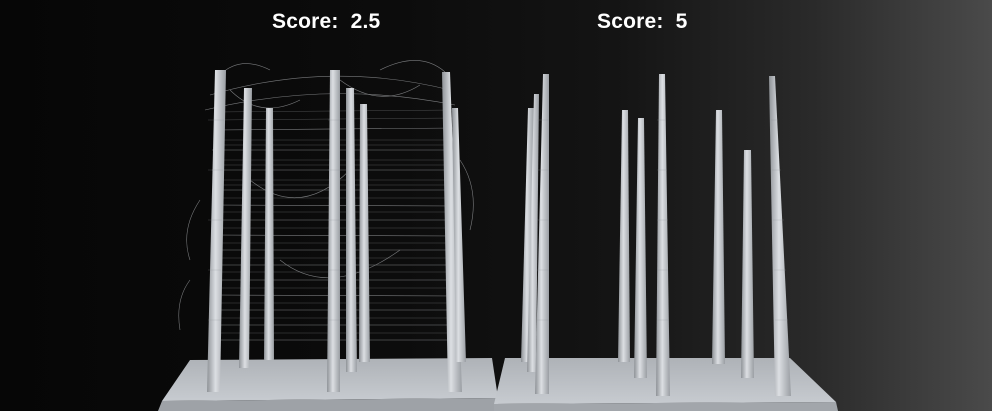  Describe the element at coordinates (326, 21) in the screenshot. I see `left-score-label: Score: 2.5` at that location.